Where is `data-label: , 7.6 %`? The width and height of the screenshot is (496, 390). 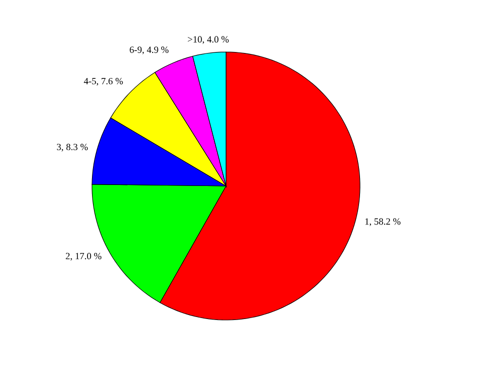
data-label: , 7.6 % is located at coordinates (109, 82).